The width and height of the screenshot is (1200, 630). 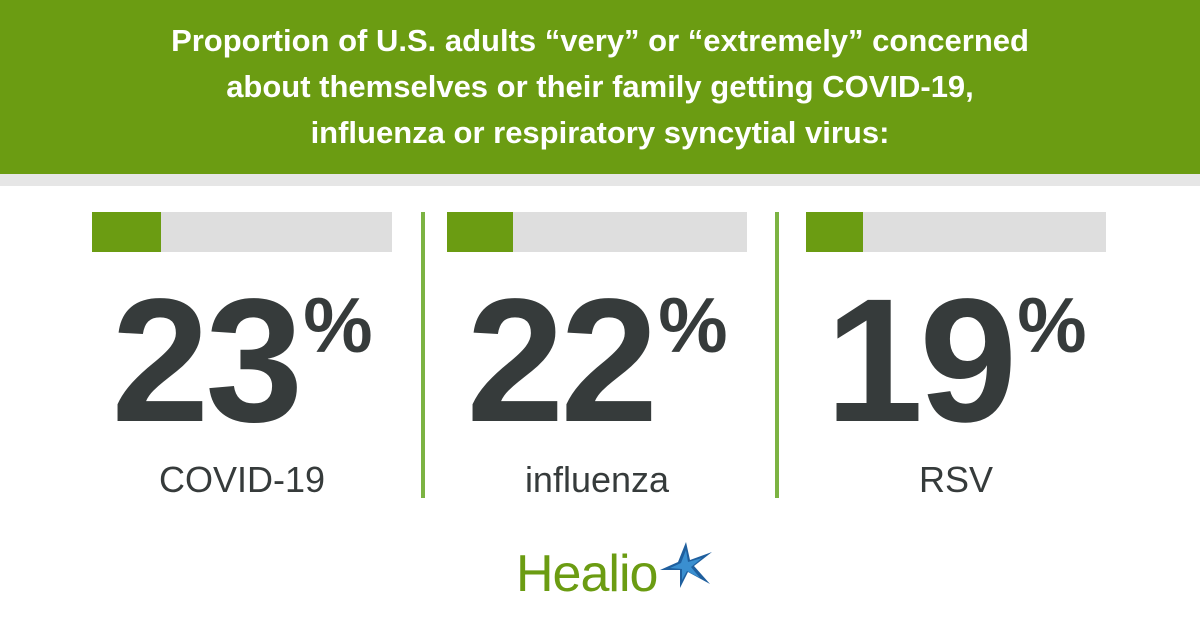 What do you see at coordinates (597, 479) in the screenshot?
I see `category-label: influenza` at bounding box center [597, 479].